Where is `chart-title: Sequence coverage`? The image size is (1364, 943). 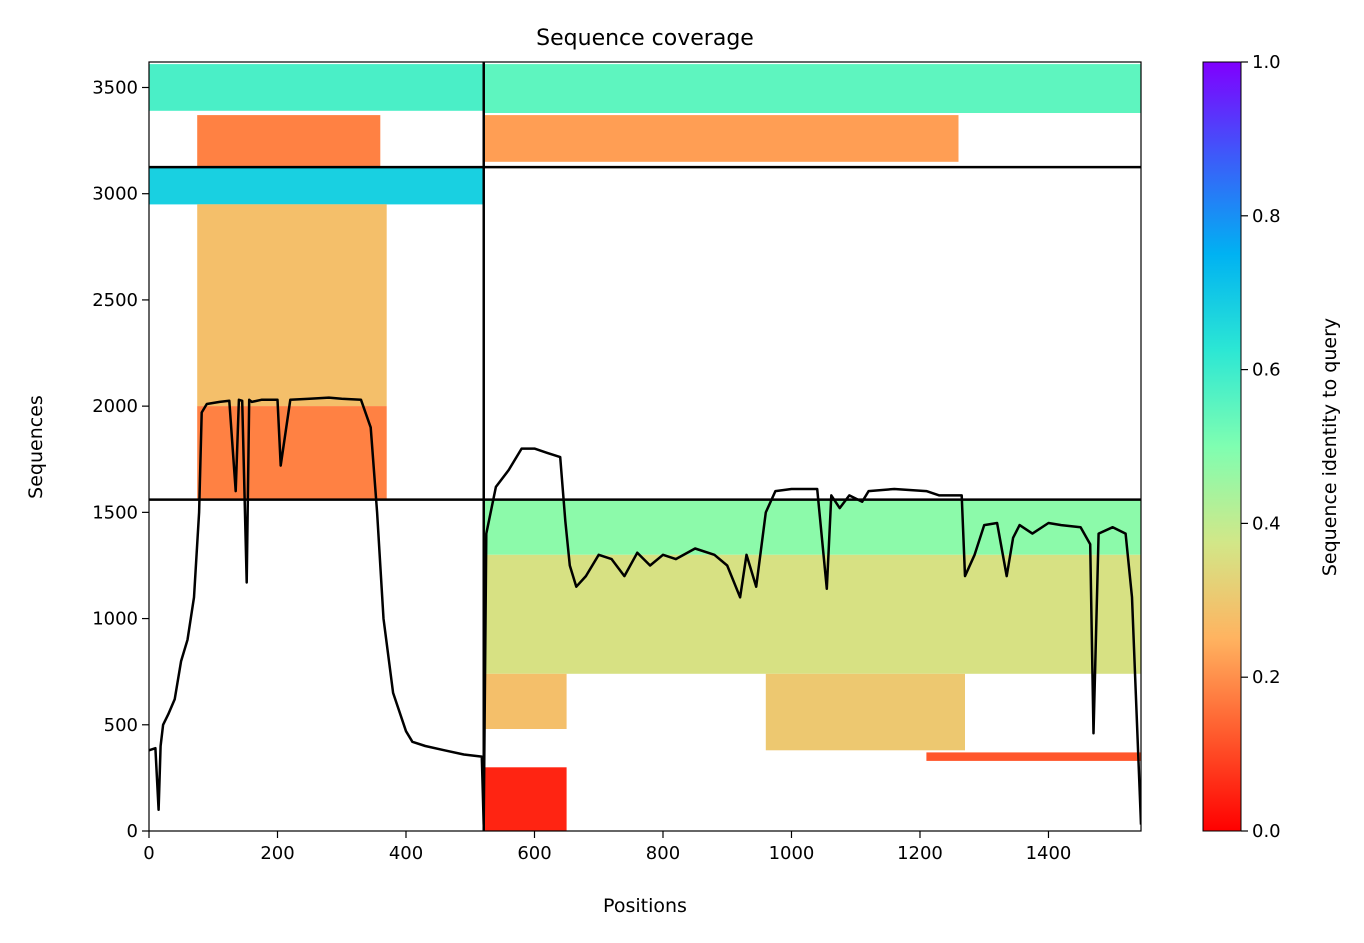
chart-title: Sequence coverage is located at coordinates (645, 38).